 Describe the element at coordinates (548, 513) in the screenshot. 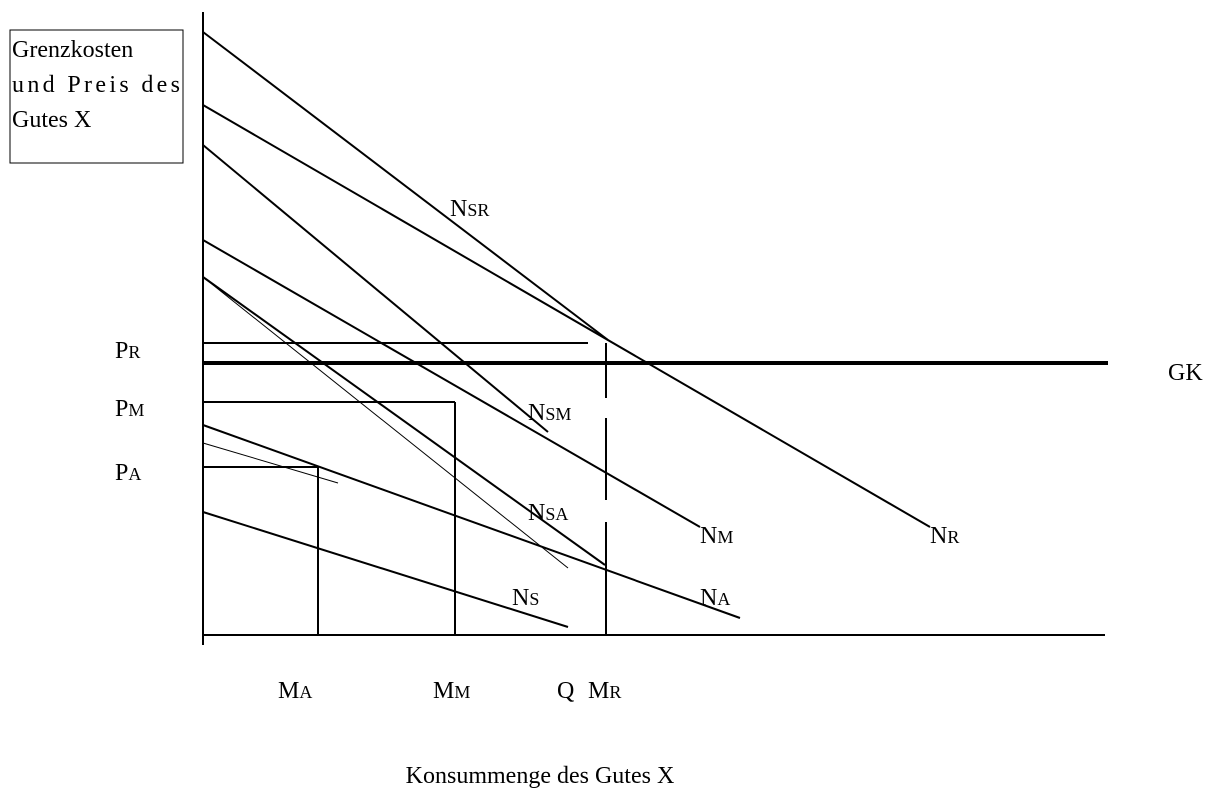

I see `label: NSA` at that location.